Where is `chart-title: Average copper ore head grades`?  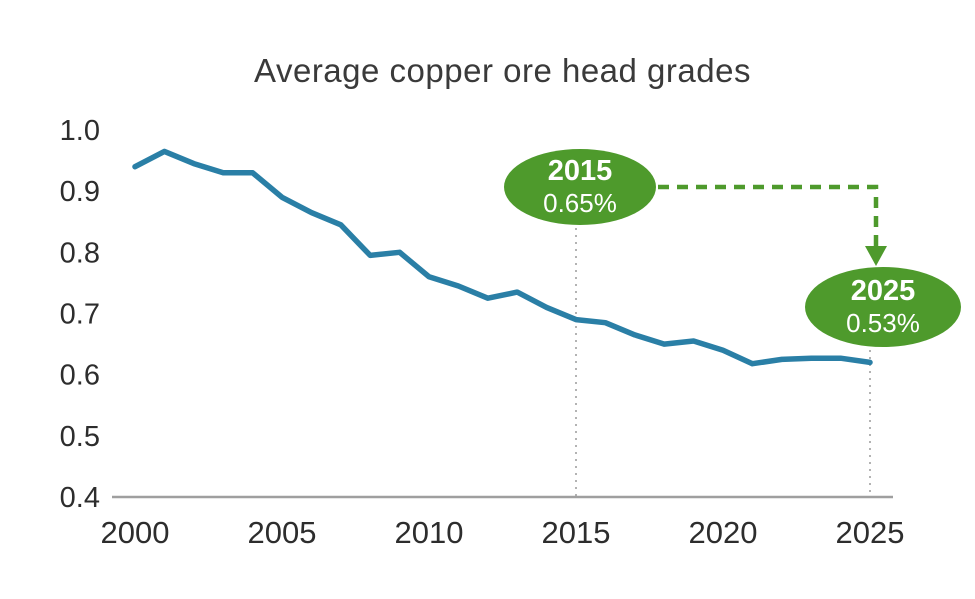 chart-title: Average copper ore head grades is located at coordinates (502, 70).